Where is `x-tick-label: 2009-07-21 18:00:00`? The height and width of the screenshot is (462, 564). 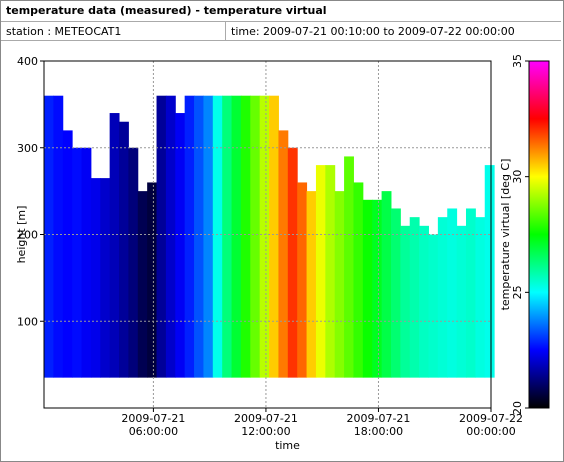 x-tick-label: 2009-07-21 18:00:00 is located at coordinates (378, 425).